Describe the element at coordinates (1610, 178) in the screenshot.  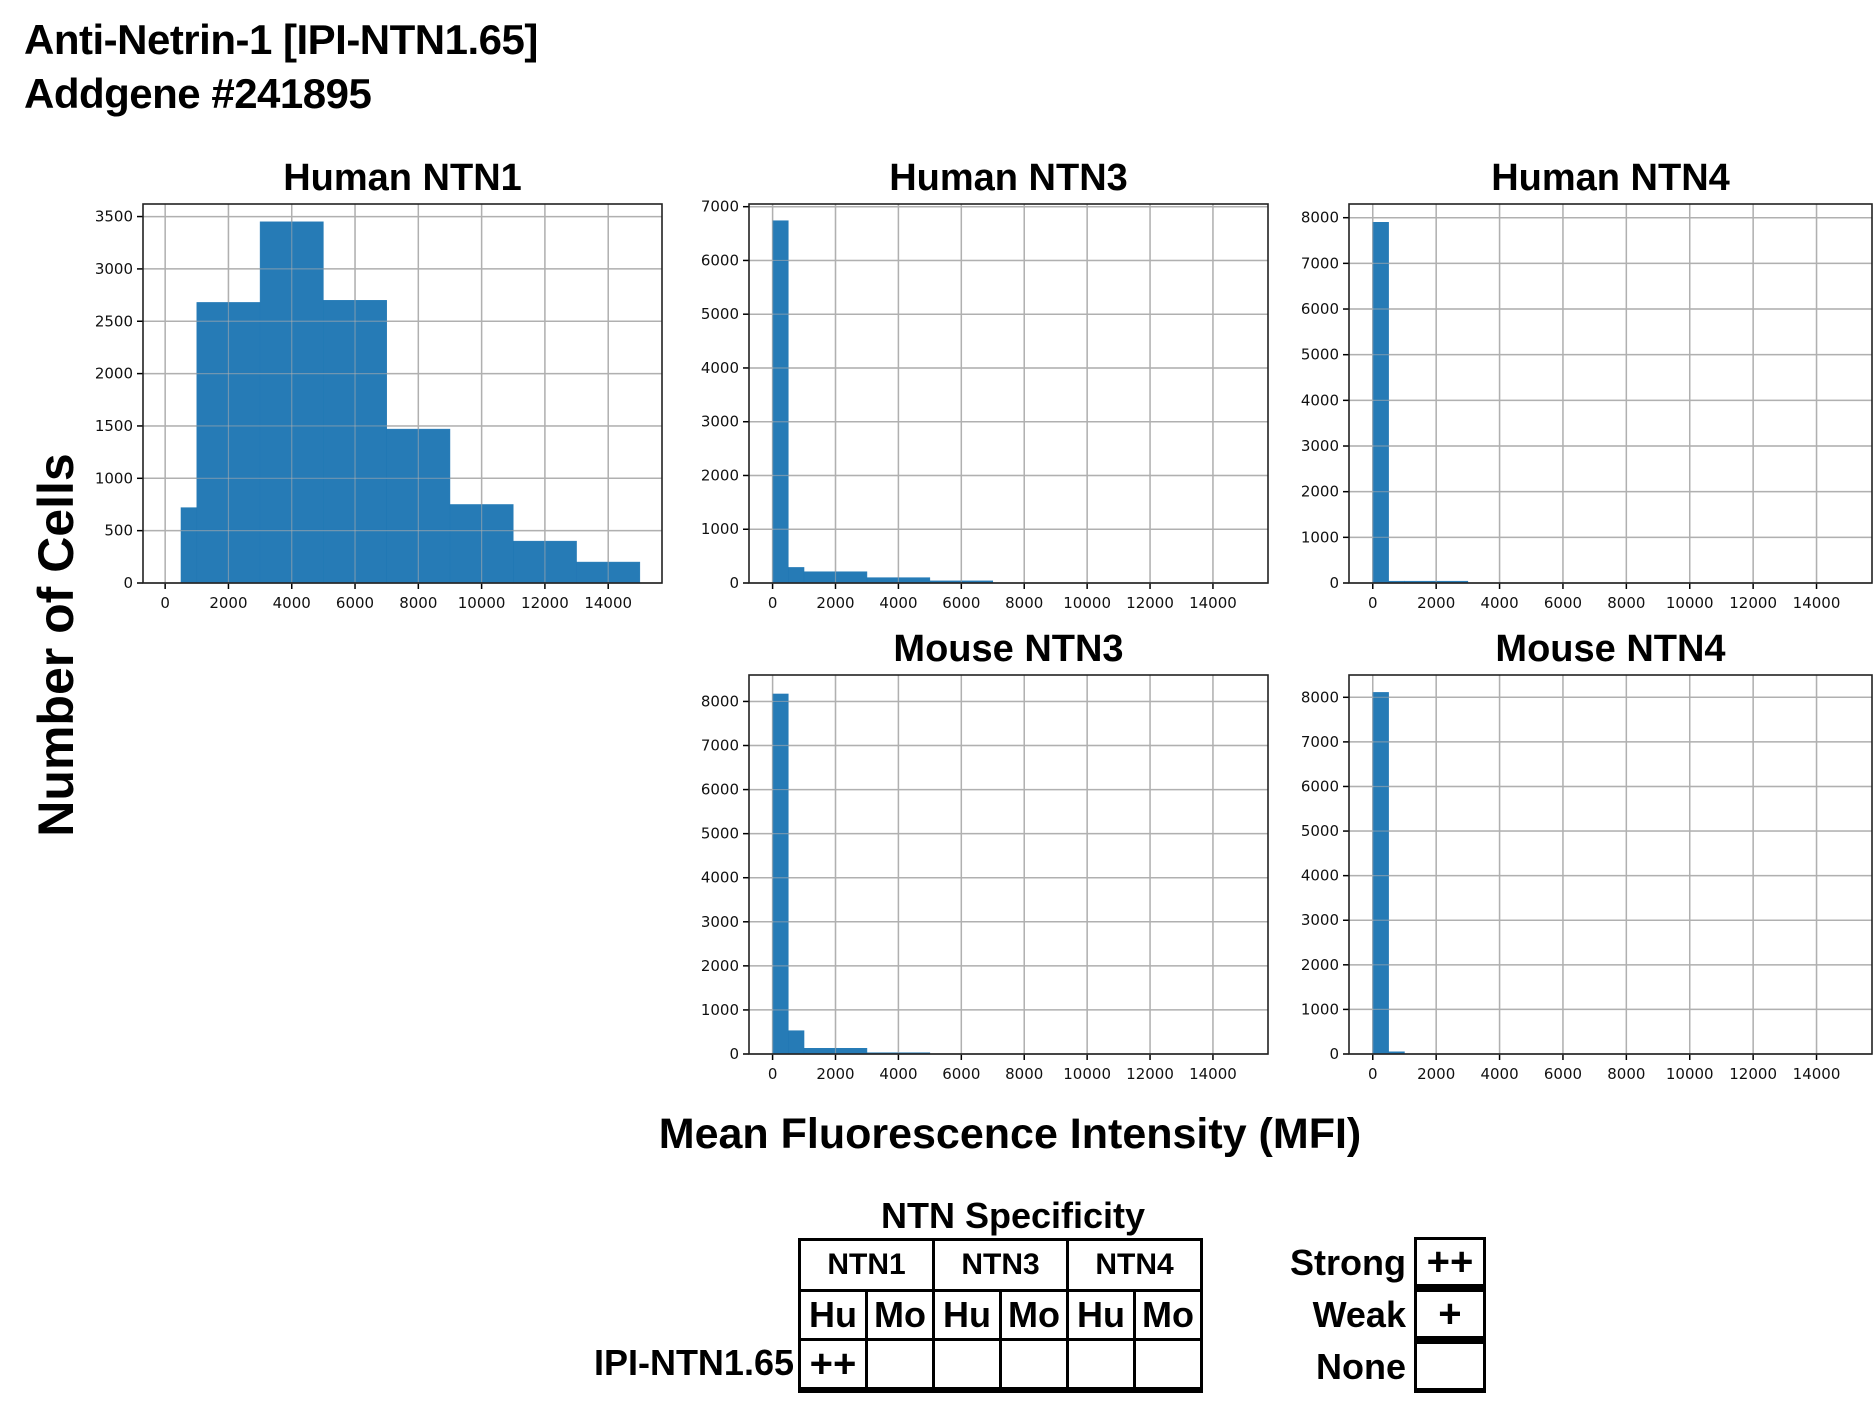
I see `panel-title: Human NTN4` at that location.